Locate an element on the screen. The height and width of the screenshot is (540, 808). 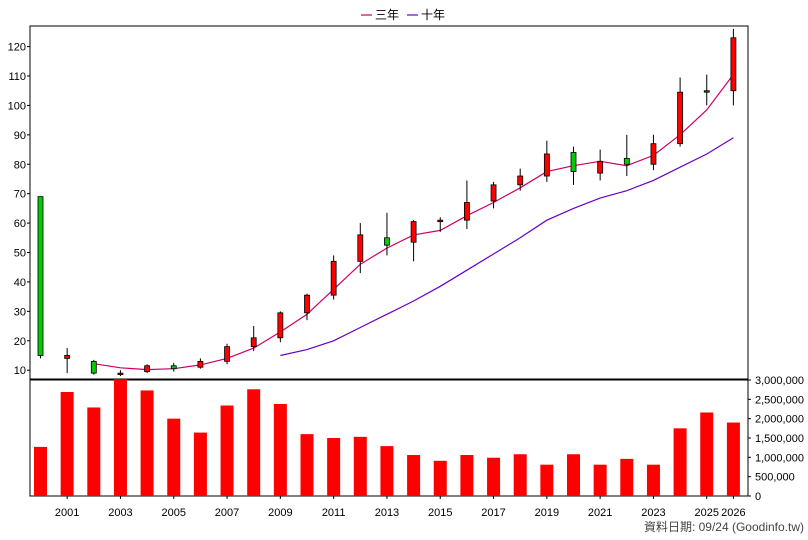
data-source-credit: 資料日期: 09/24 (Goodinfo.tw) is located at coordinates (724, 527).